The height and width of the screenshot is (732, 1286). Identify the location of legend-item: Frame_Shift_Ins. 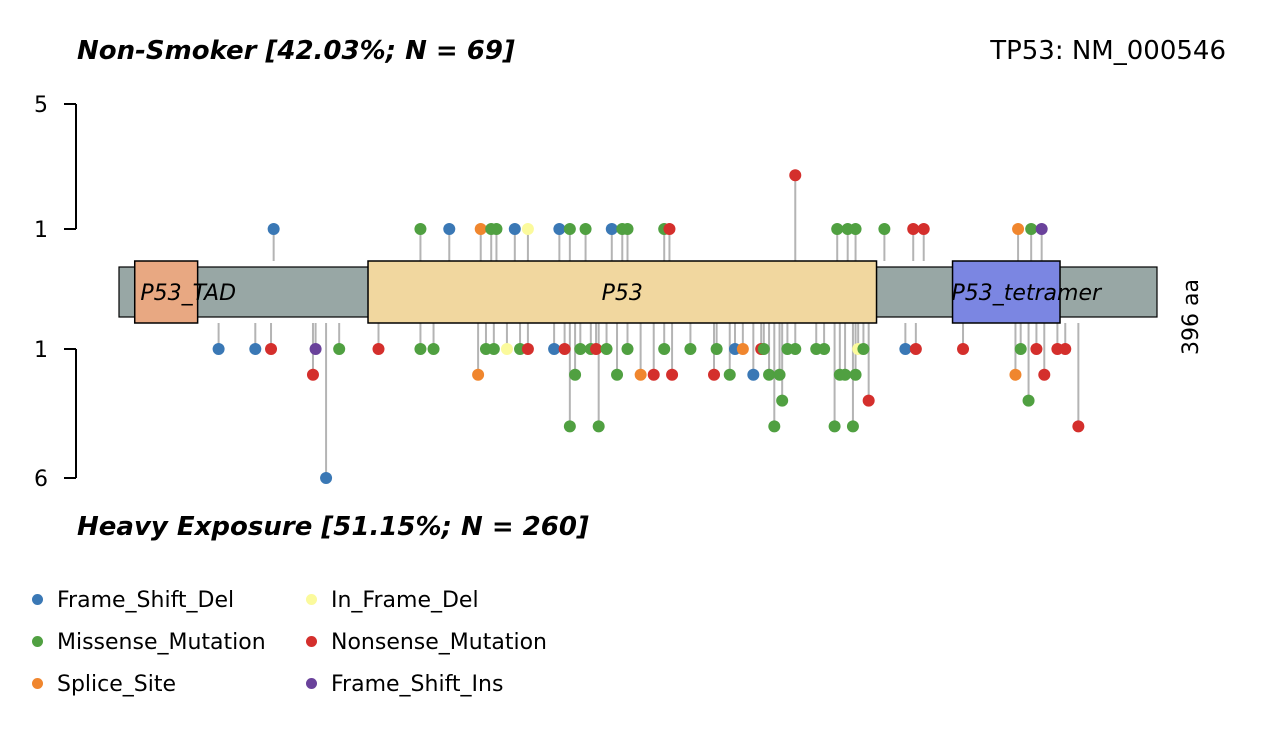
(404, 684).